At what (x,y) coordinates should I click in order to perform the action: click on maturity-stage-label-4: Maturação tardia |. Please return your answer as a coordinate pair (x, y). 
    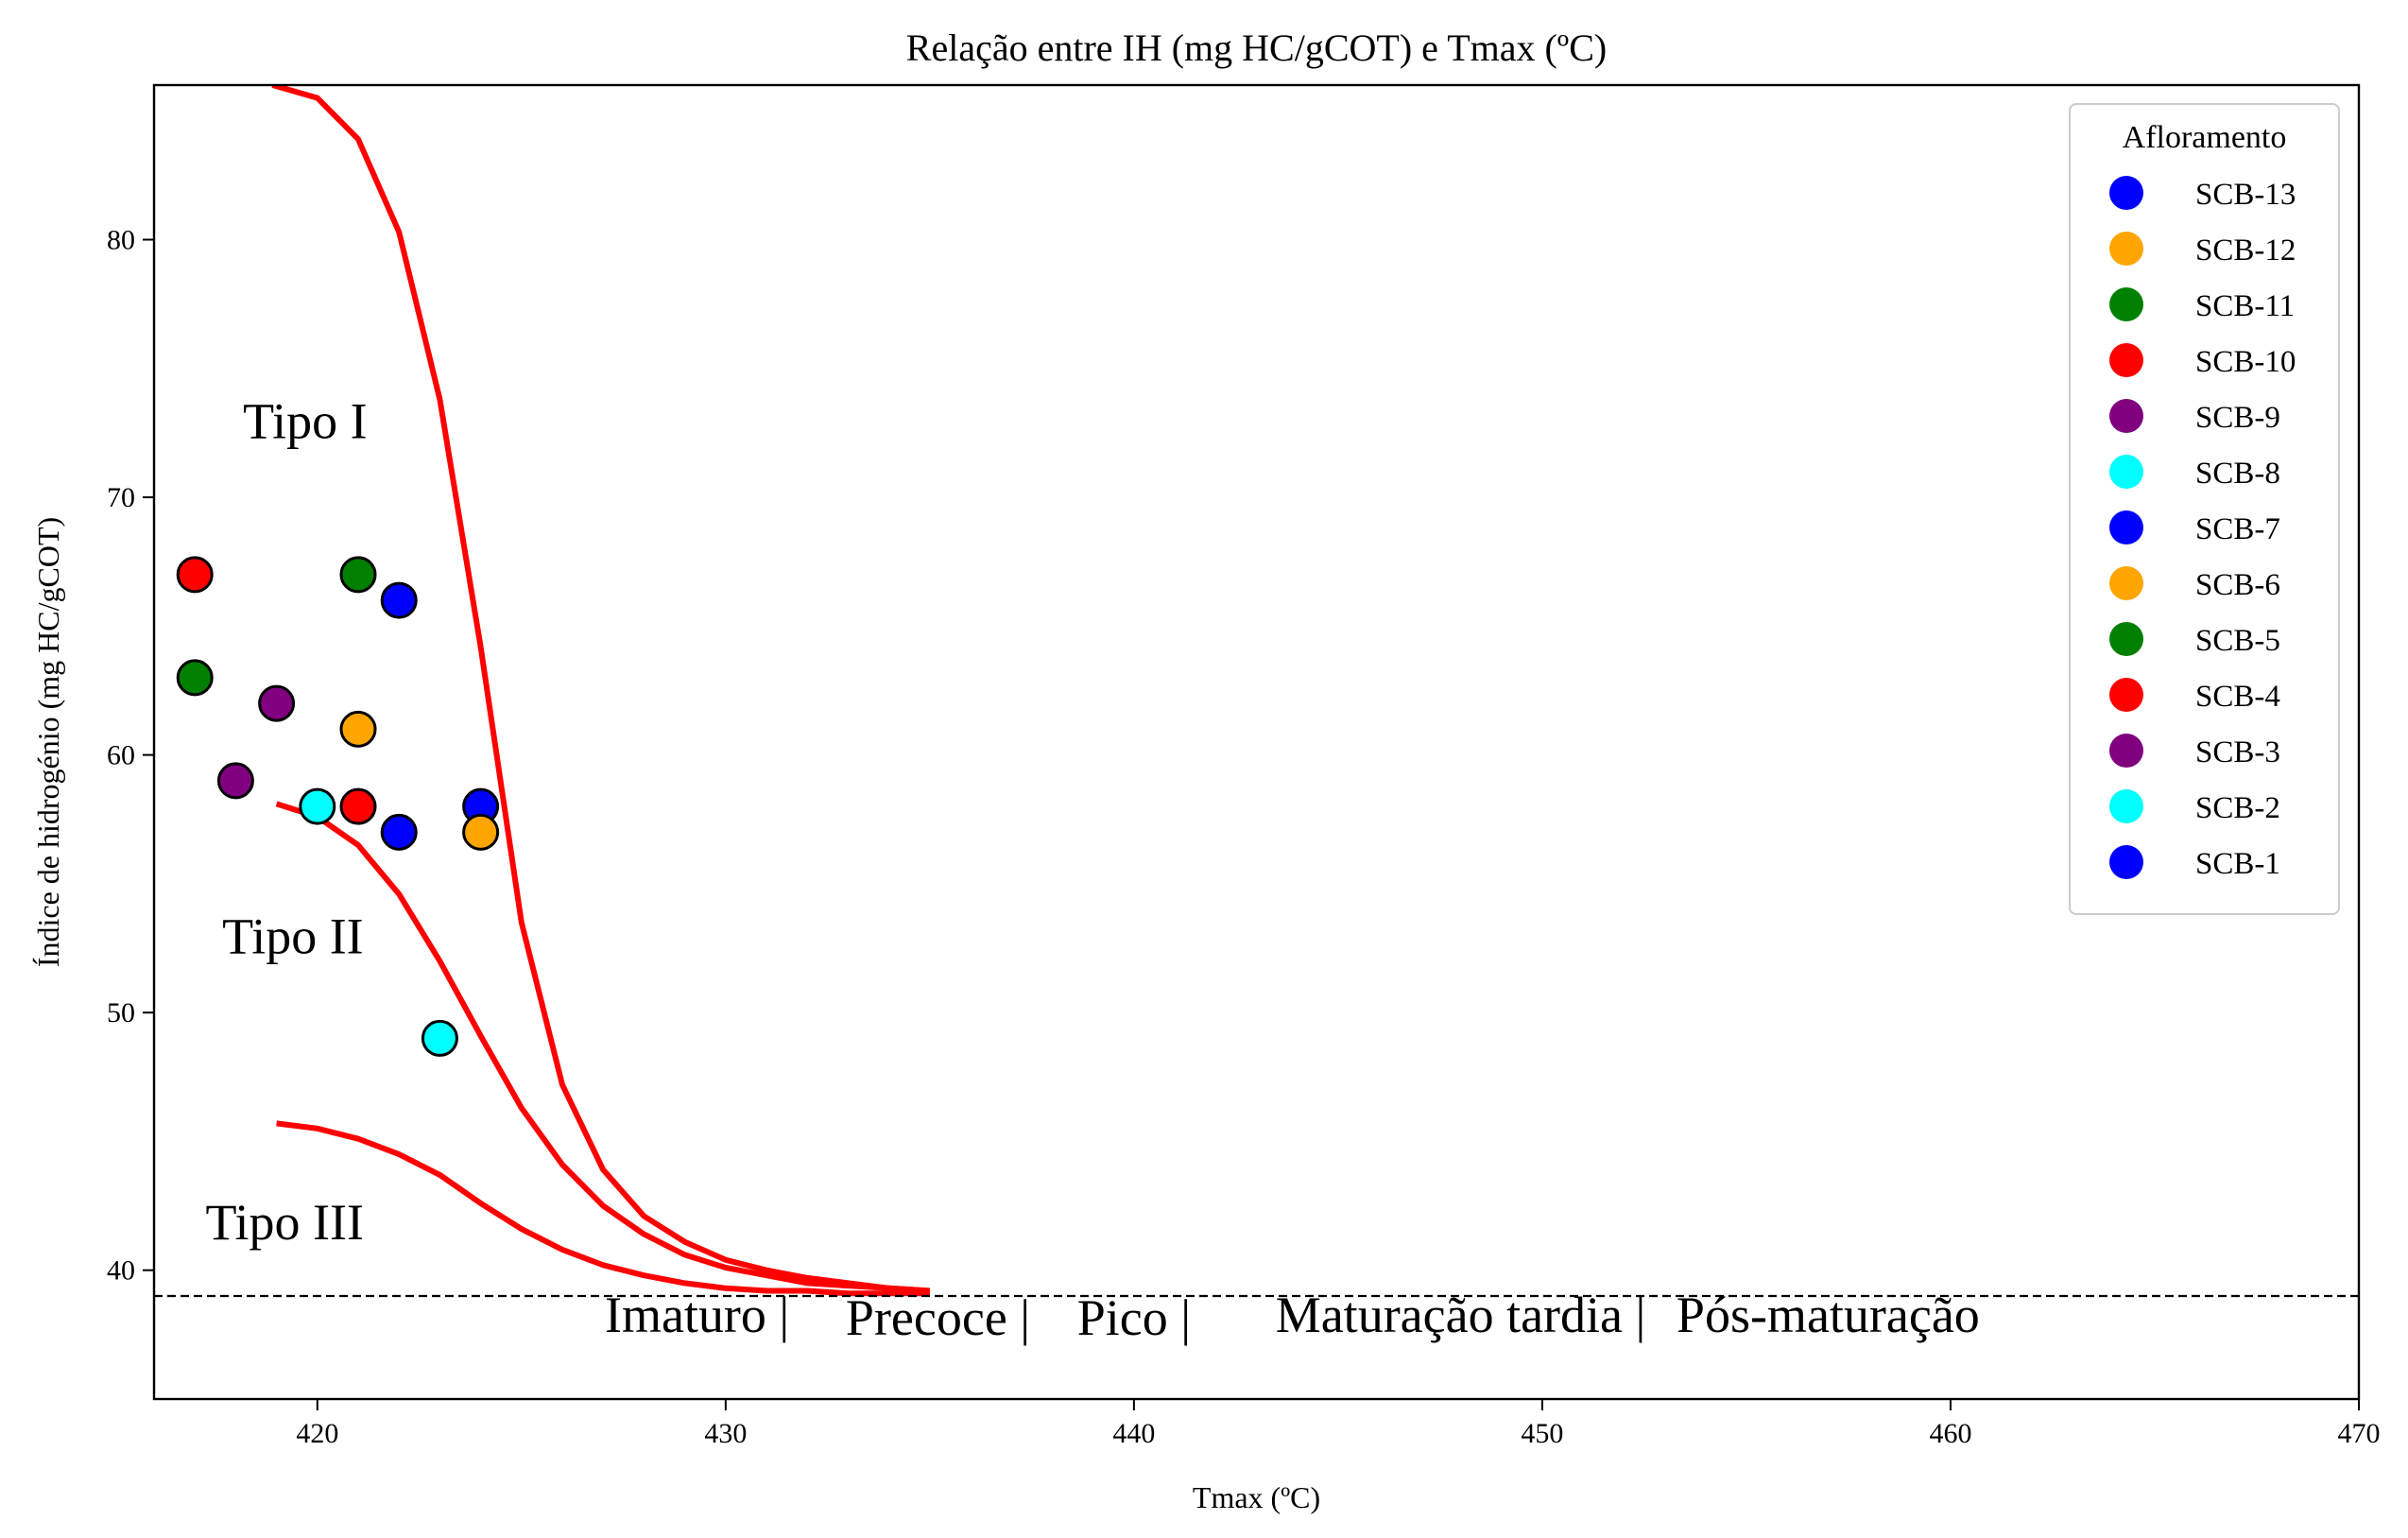
    Looking at the image, I should click on (1461, 1315).